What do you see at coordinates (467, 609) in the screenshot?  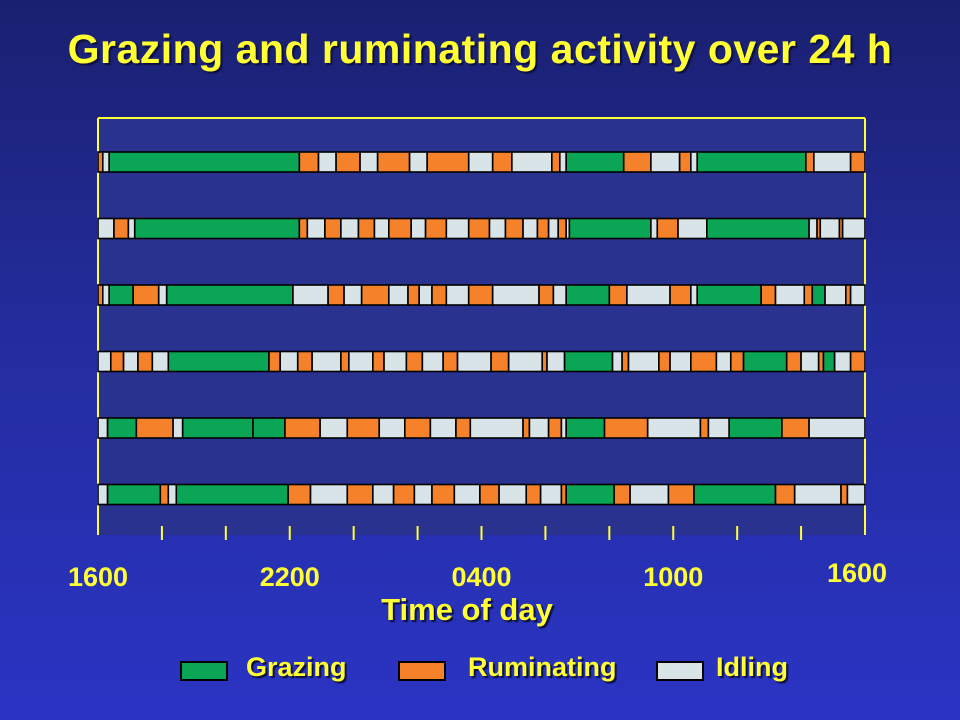 I see `x-axis-label: Time of day` at bounding box center [467, 609].